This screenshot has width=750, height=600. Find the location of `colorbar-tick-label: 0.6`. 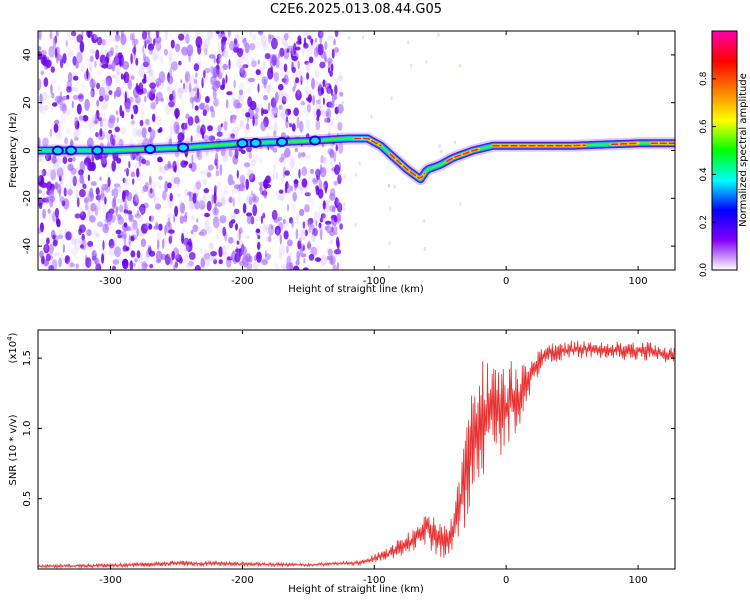

colorbar-tick-label: 0.6 is located at coordinates (704, 126).